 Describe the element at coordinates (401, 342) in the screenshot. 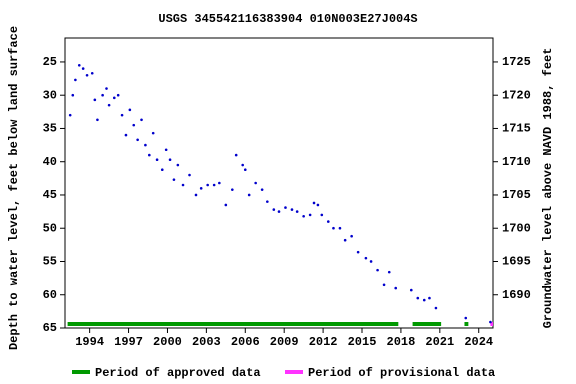

I see `x-tick-label: 2018` at that location.